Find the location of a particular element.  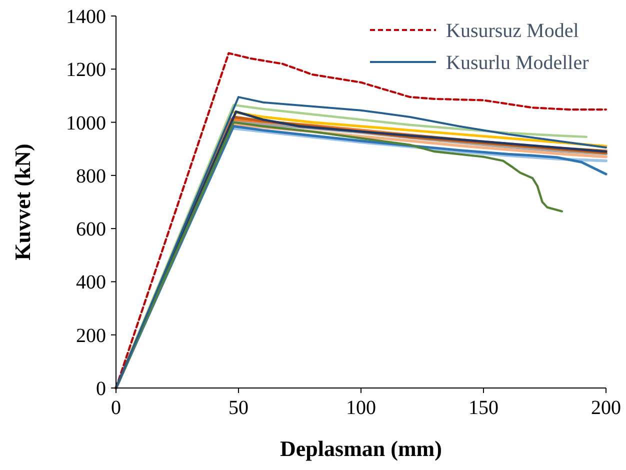

x-tick-label: 150 is located at coordinates (483, 408).